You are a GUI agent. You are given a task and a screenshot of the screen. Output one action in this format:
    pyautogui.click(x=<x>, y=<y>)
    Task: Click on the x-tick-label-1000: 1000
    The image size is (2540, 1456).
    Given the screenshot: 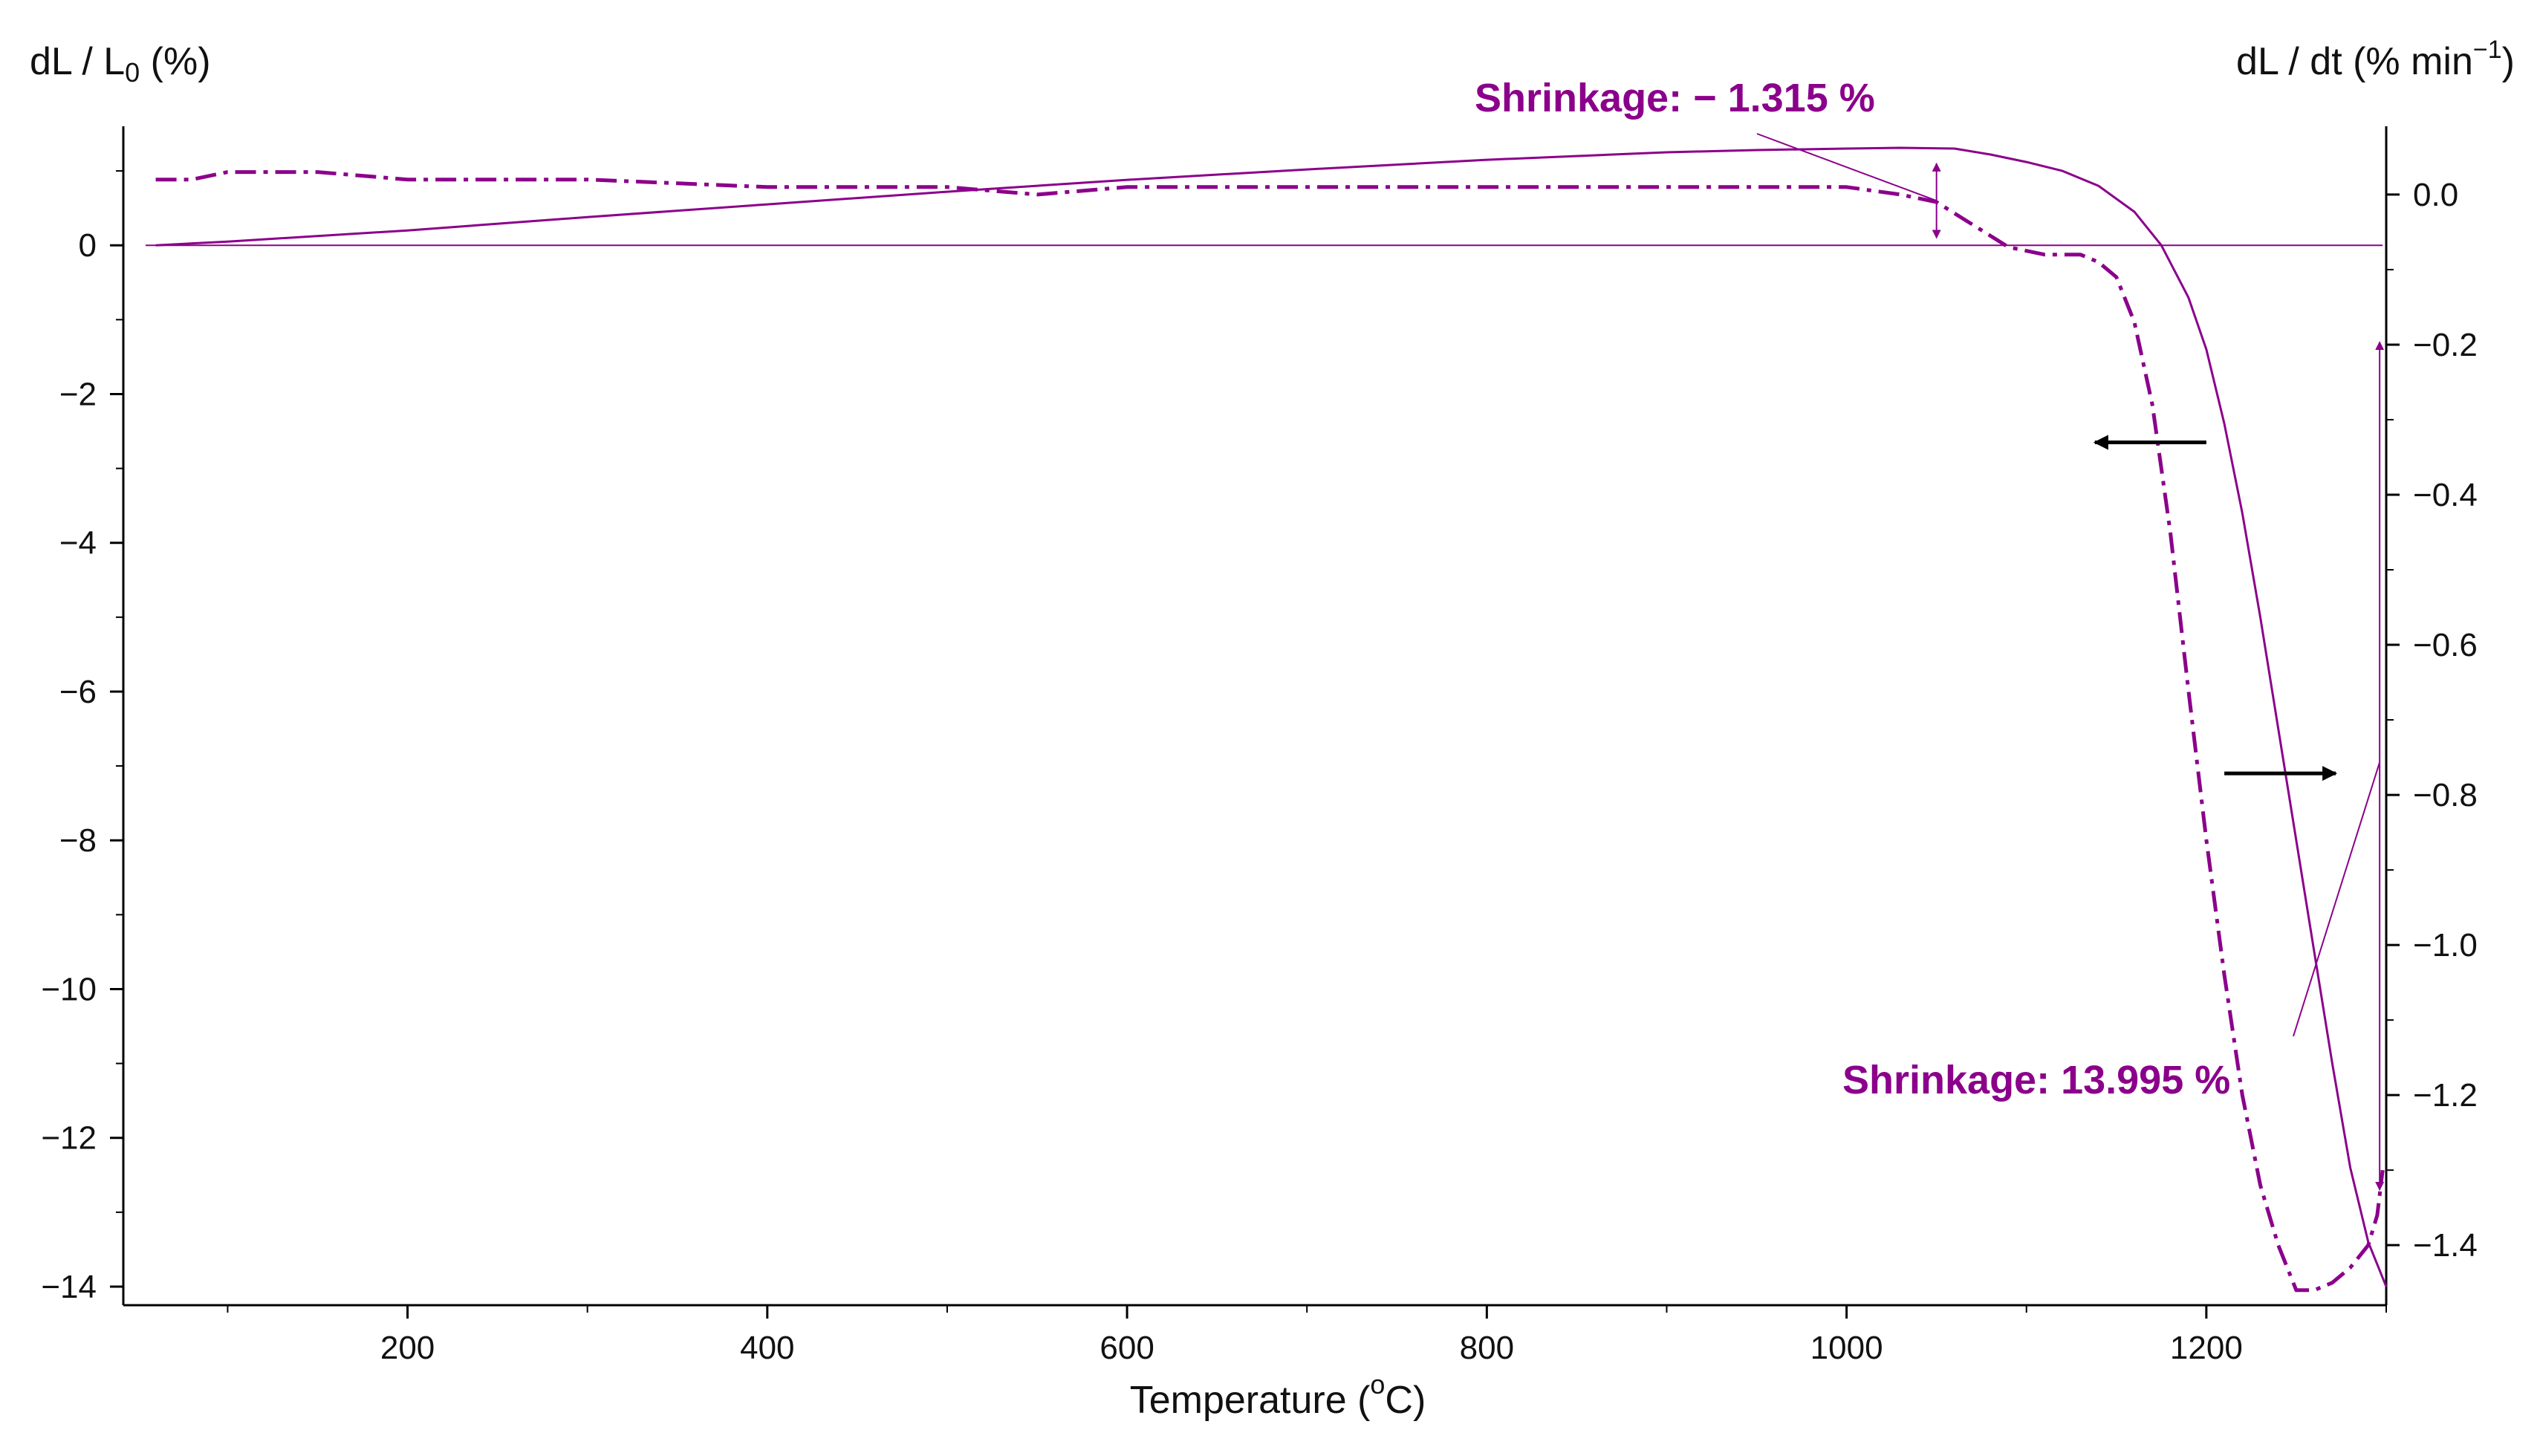 What is the action you would take?
    pyautogui.click(x=1847, y=1348)
    